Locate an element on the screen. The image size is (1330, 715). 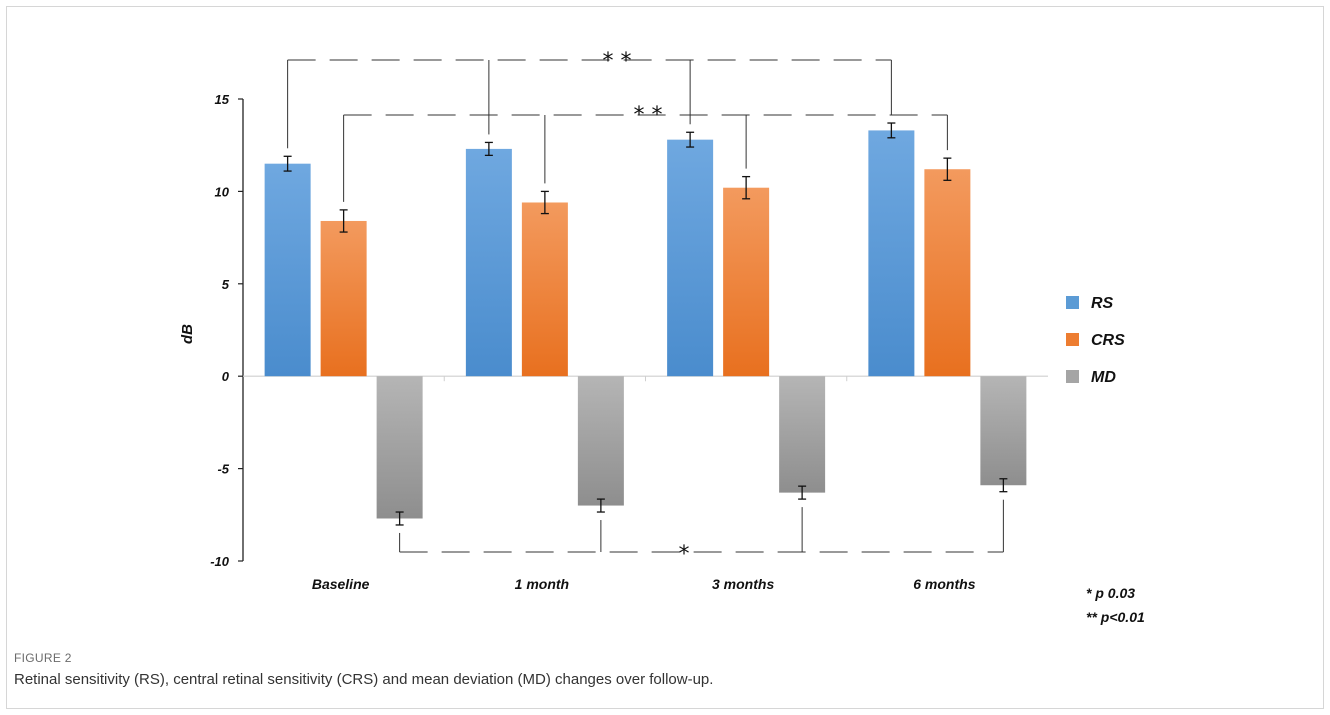
legend-label: CRS is located at coordinates (1108, 340).